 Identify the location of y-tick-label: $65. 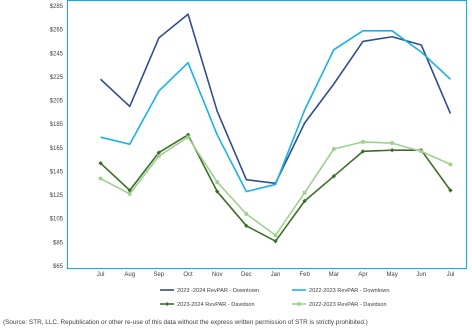
(58, 267).